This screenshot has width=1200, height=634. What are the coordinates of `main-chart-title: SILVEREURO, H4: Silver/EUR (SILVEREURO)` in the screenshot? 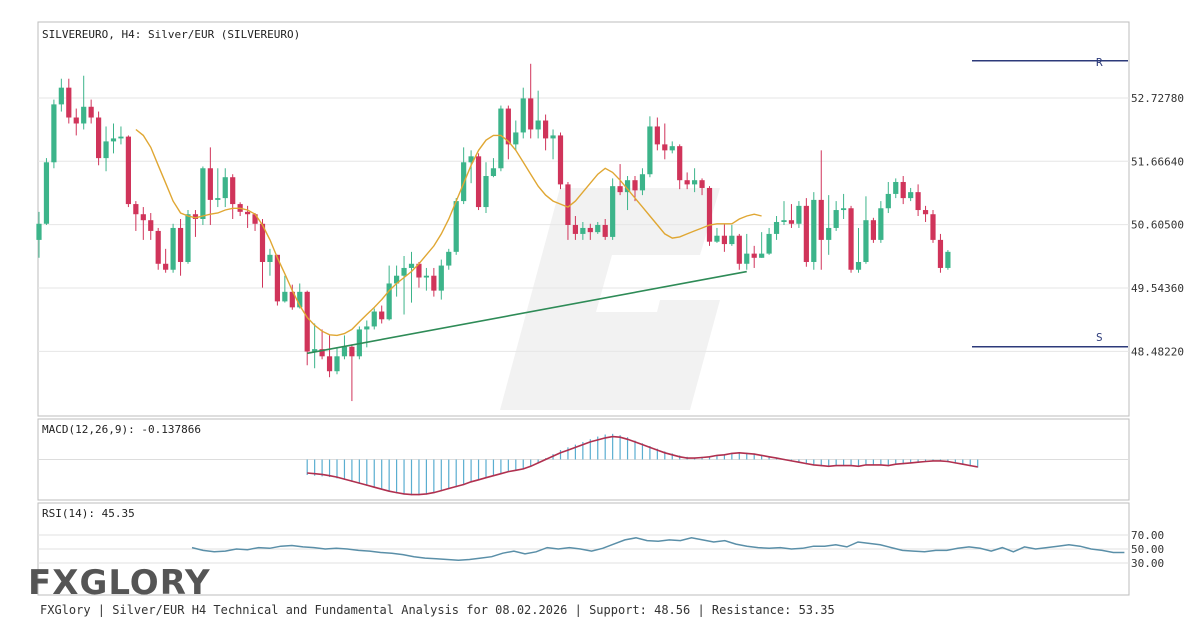 It's located at (171, 34).